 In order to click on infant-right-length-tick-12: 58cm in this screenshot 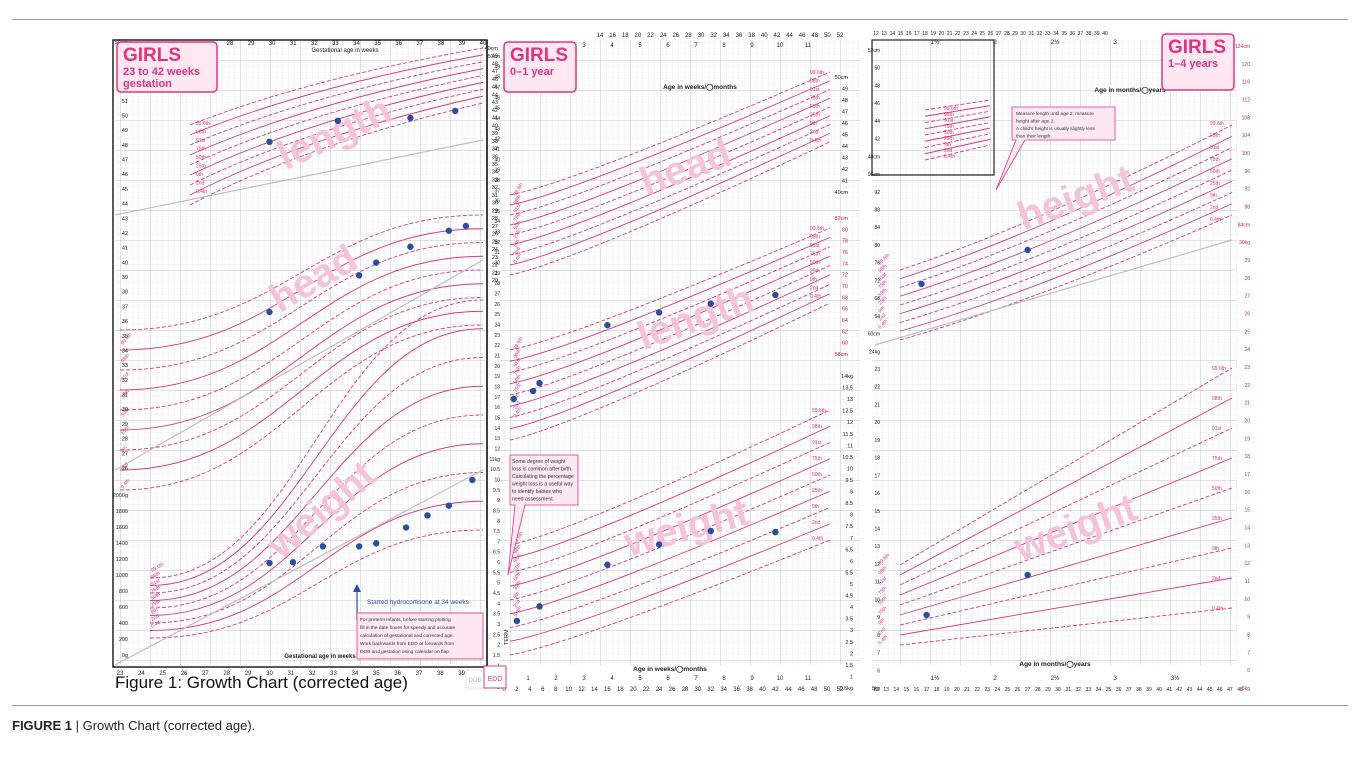, I will do `click(842, 355)`.